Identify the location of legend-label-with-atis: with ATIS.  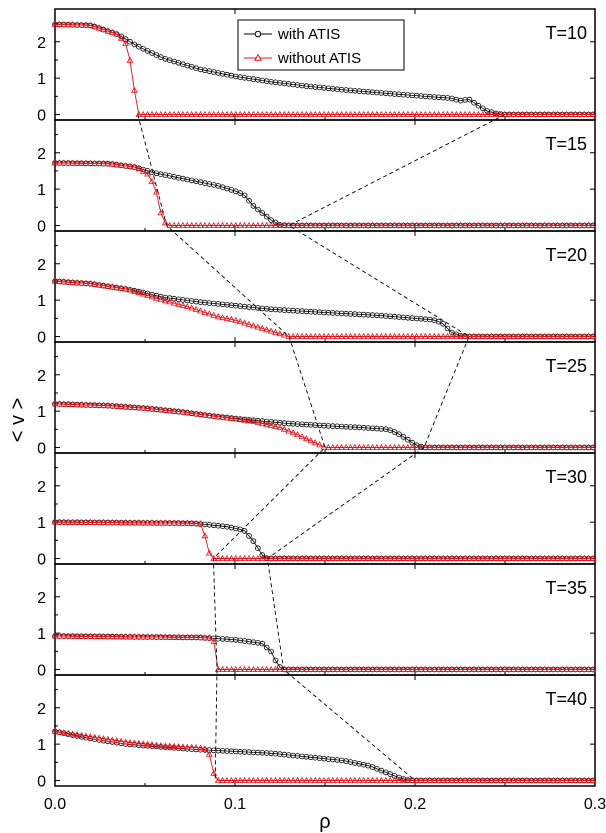
(308, 34).